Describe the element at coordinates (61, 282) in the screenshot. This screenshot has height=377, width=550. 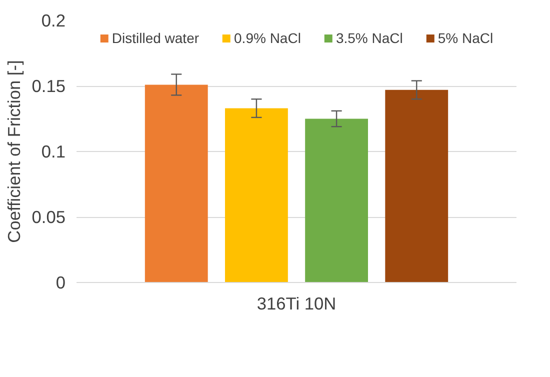
I see `y-tick-label: 0` at that location.